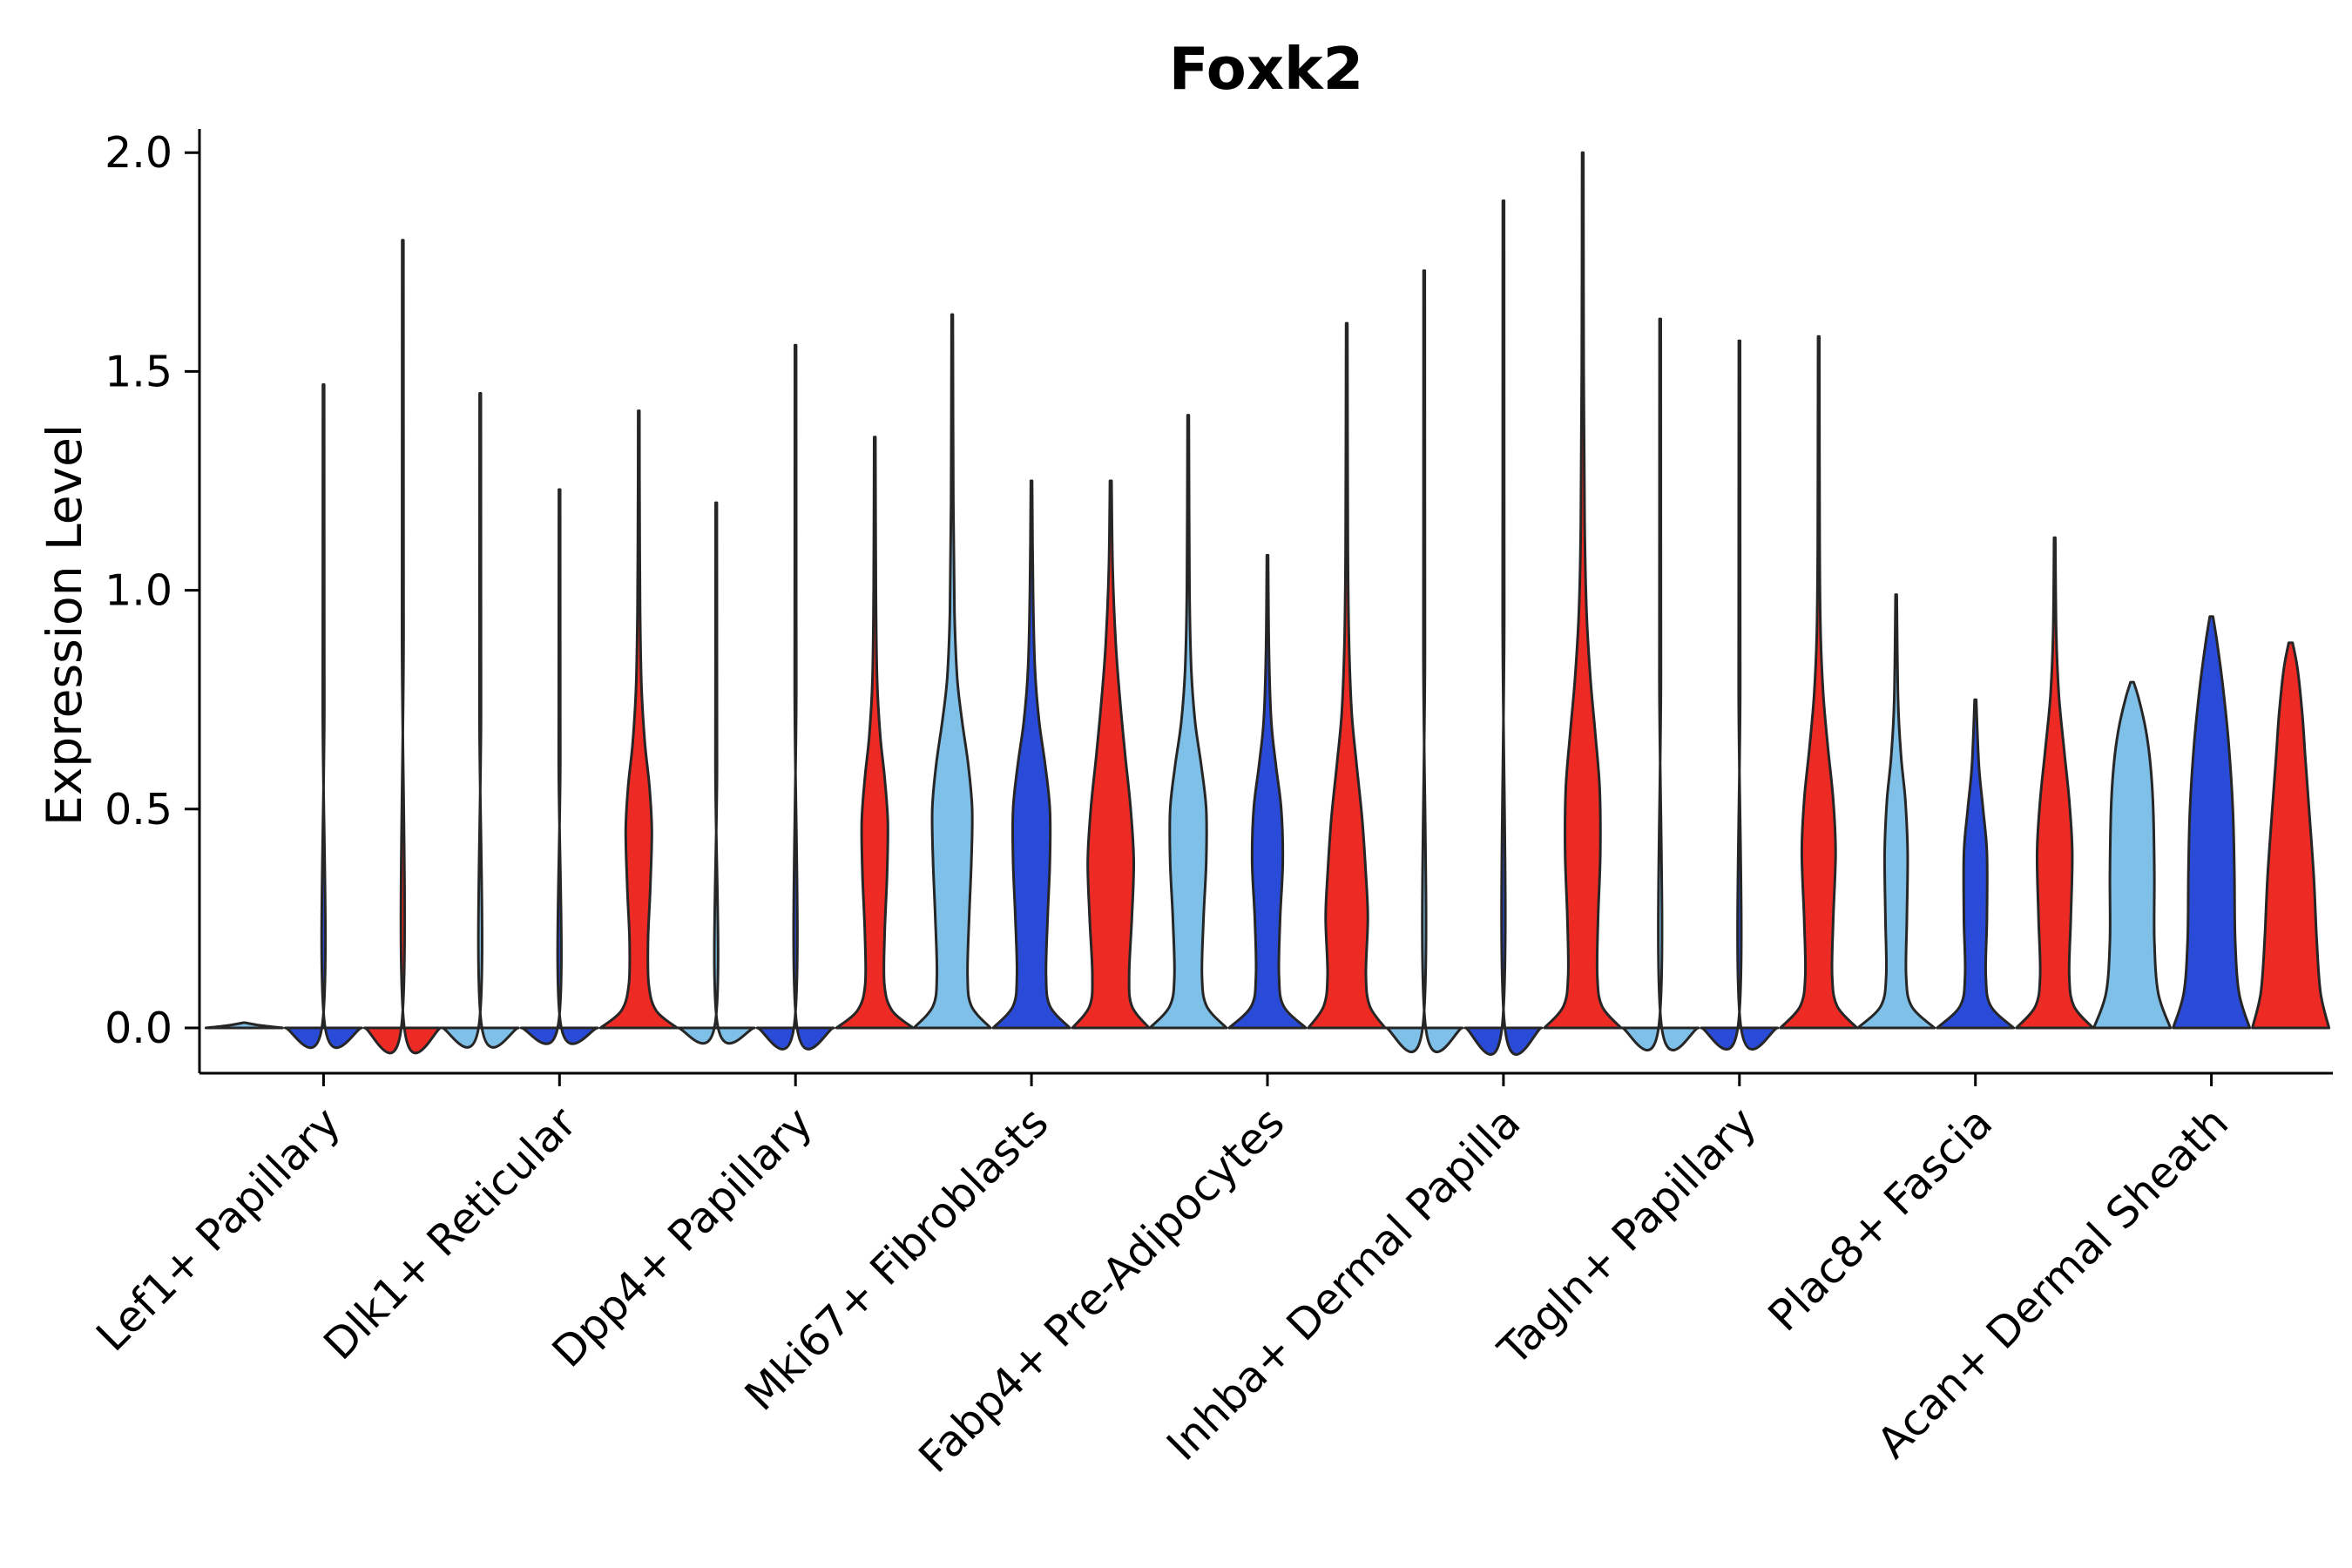 Image resolution: width=2352 pixels, height=1568 pixels. What do you see at coordinates (402, 647) in the screenshot?
I see `violin-g1-red` at bounding box center [402, 647].